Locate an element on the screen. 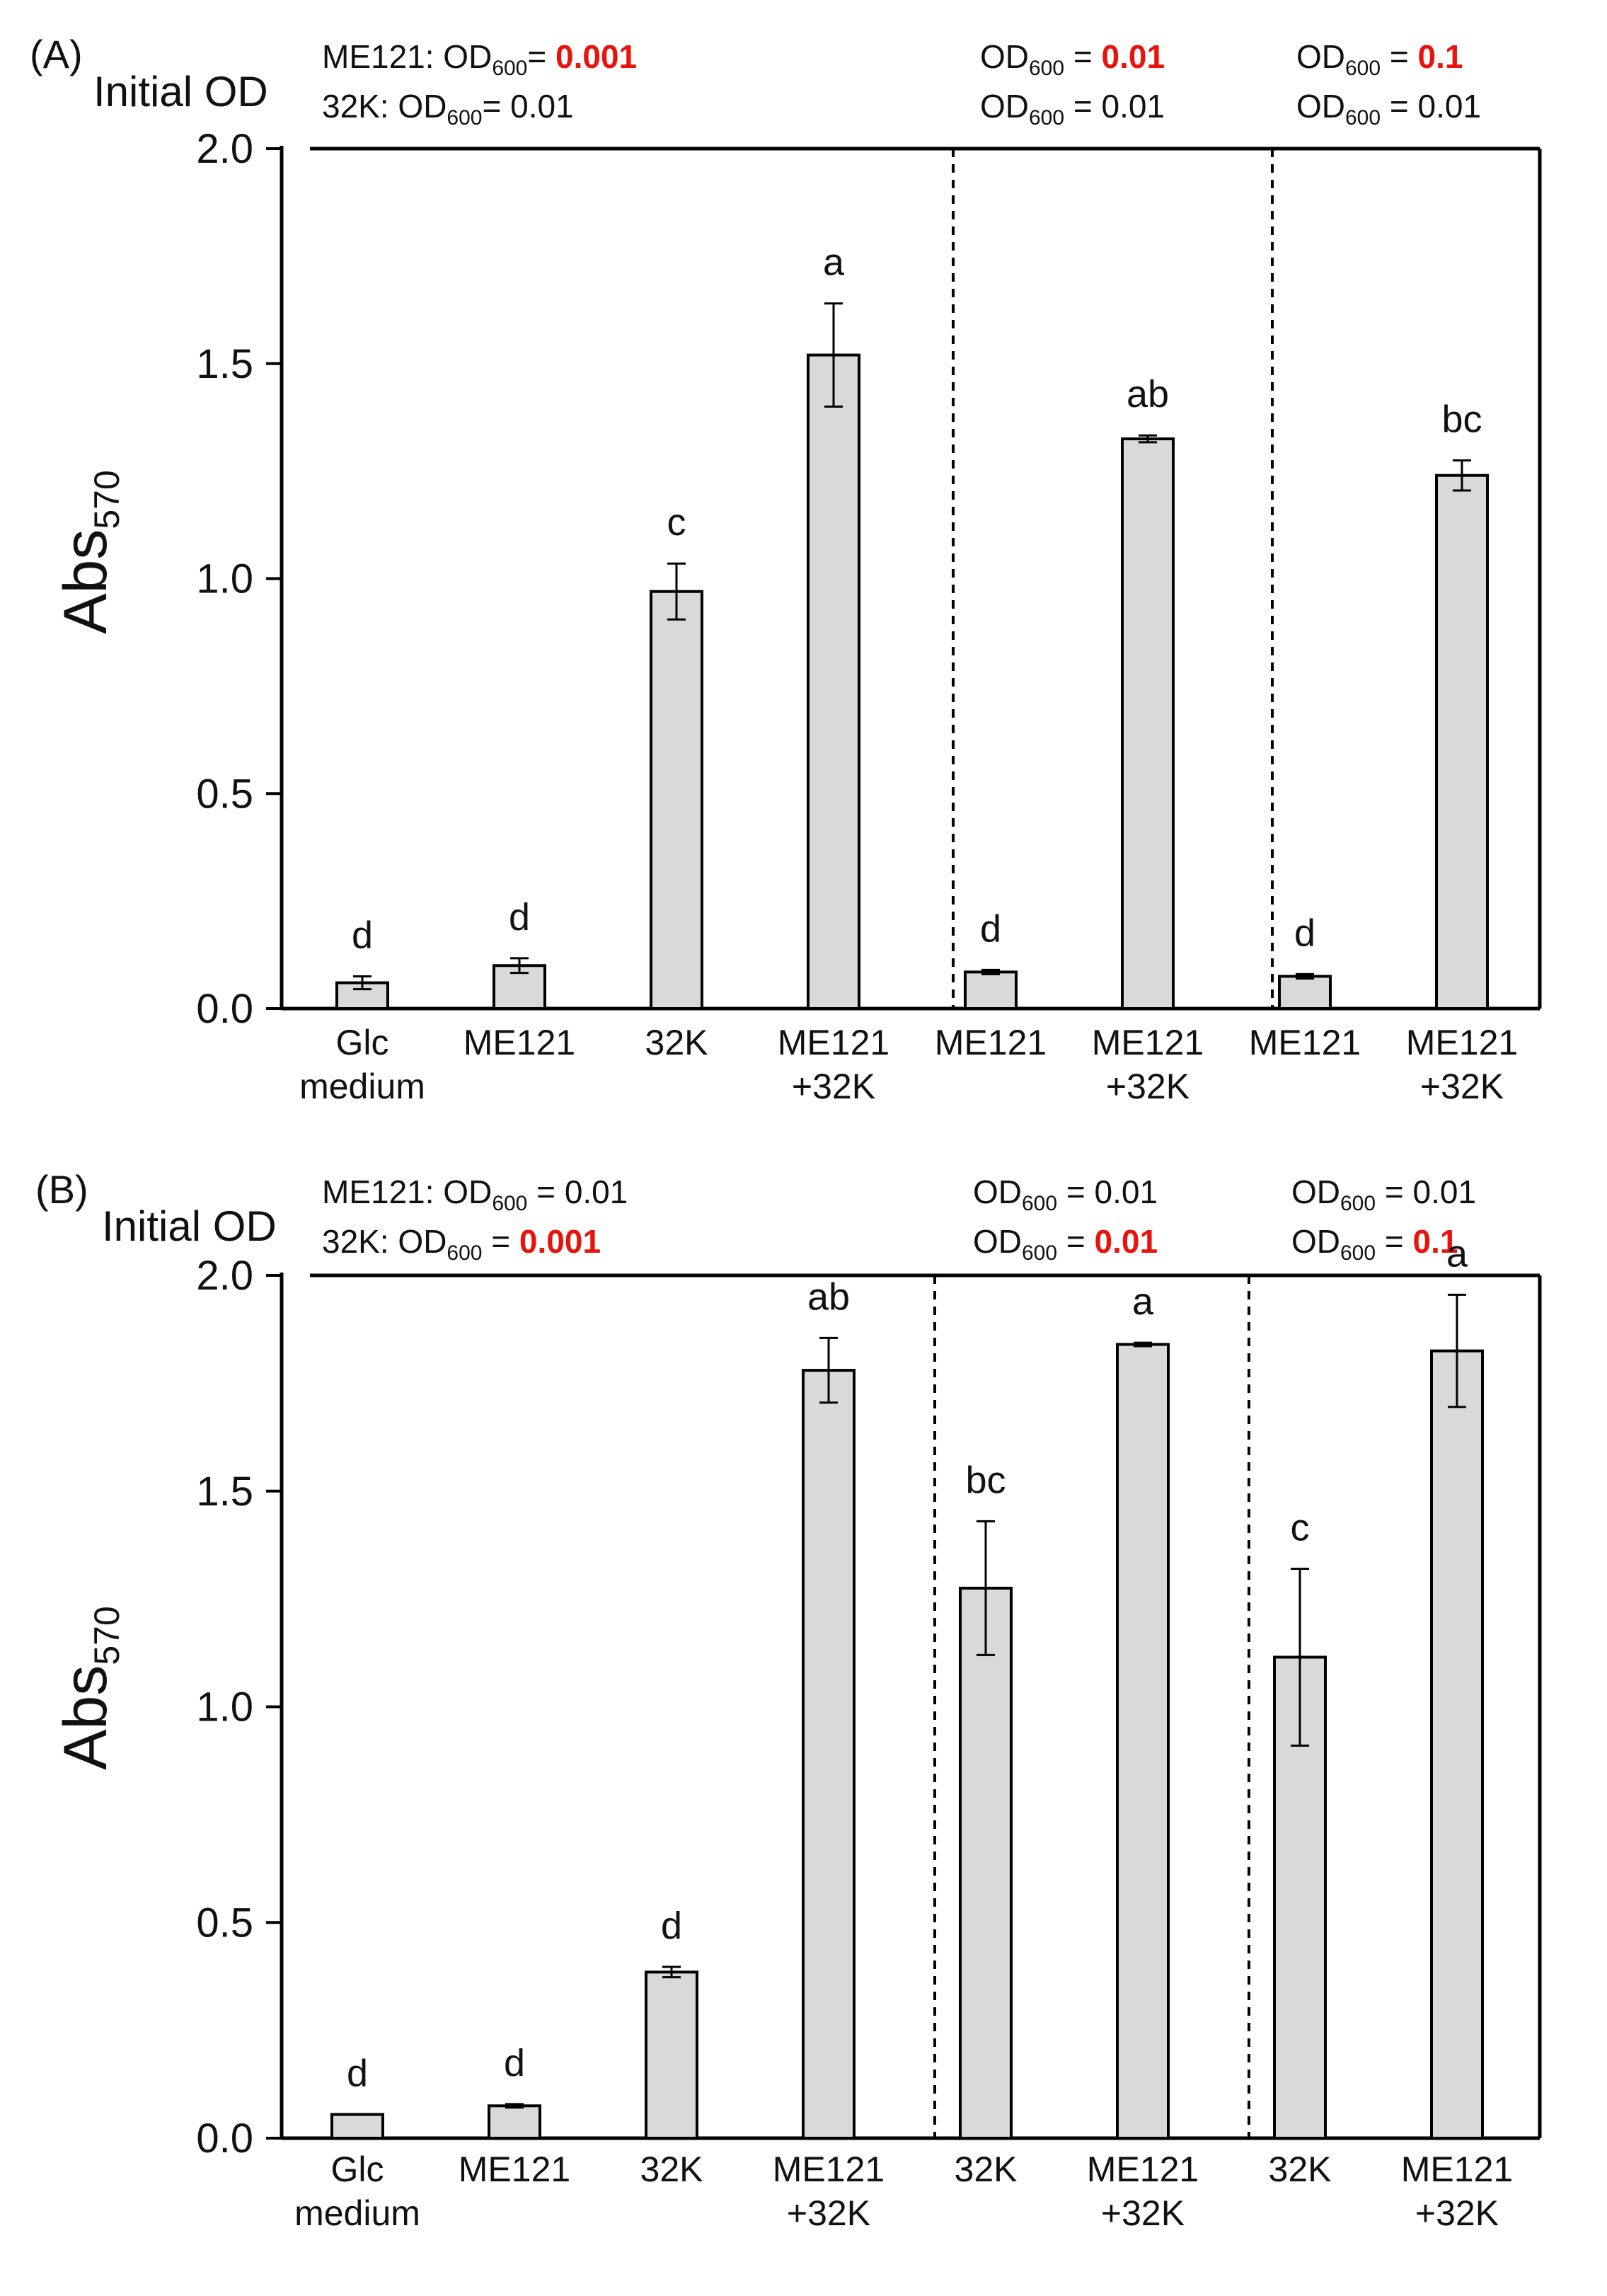 The width and height of the screenshot is (1607, 2296). condition-3-line-1: OD600 = 0.1 is located at coordinates (1379, 59).